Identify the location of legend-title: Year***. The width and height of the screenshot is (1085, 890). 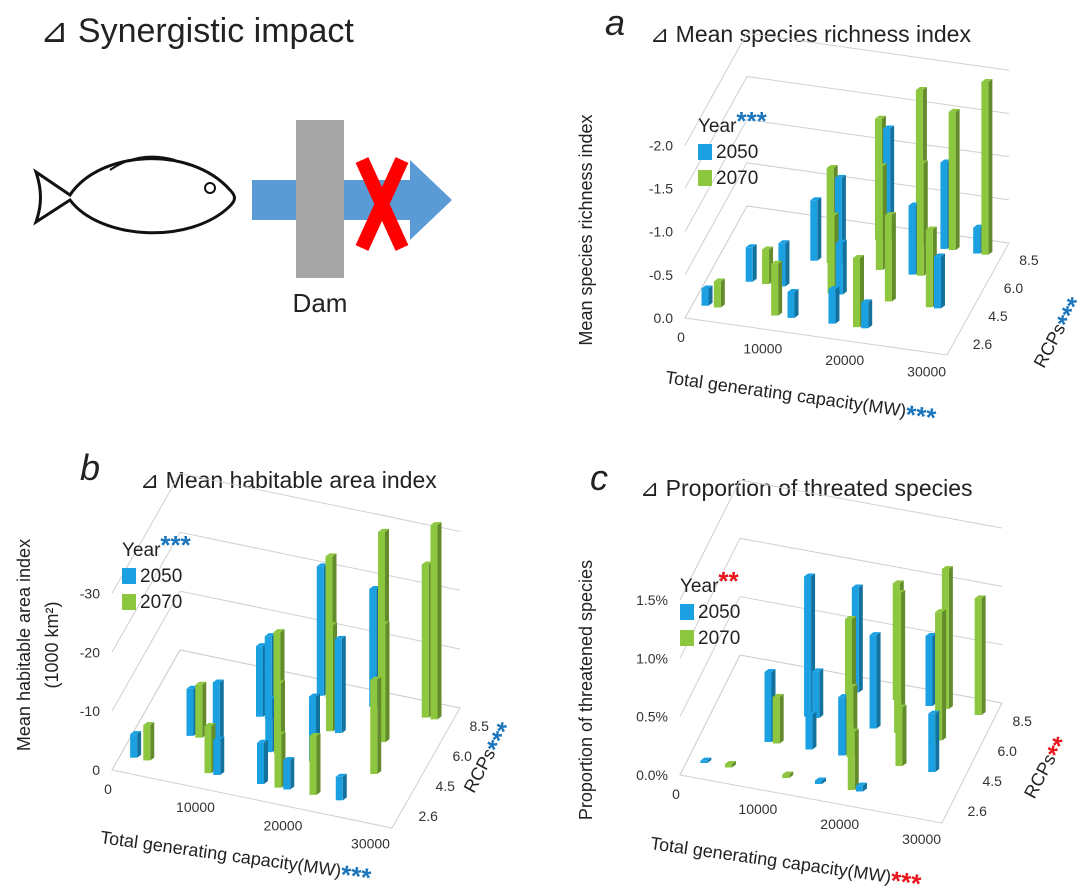
(157, 545).